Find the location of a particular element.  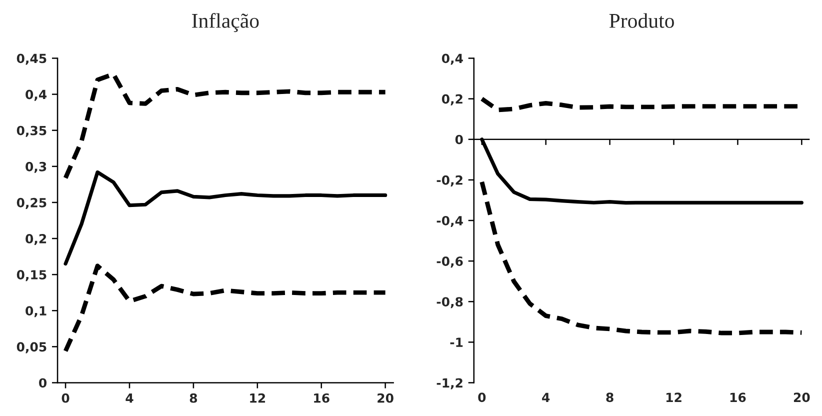

y-tick-label: 0,35 is located at coordinates (31, 131).